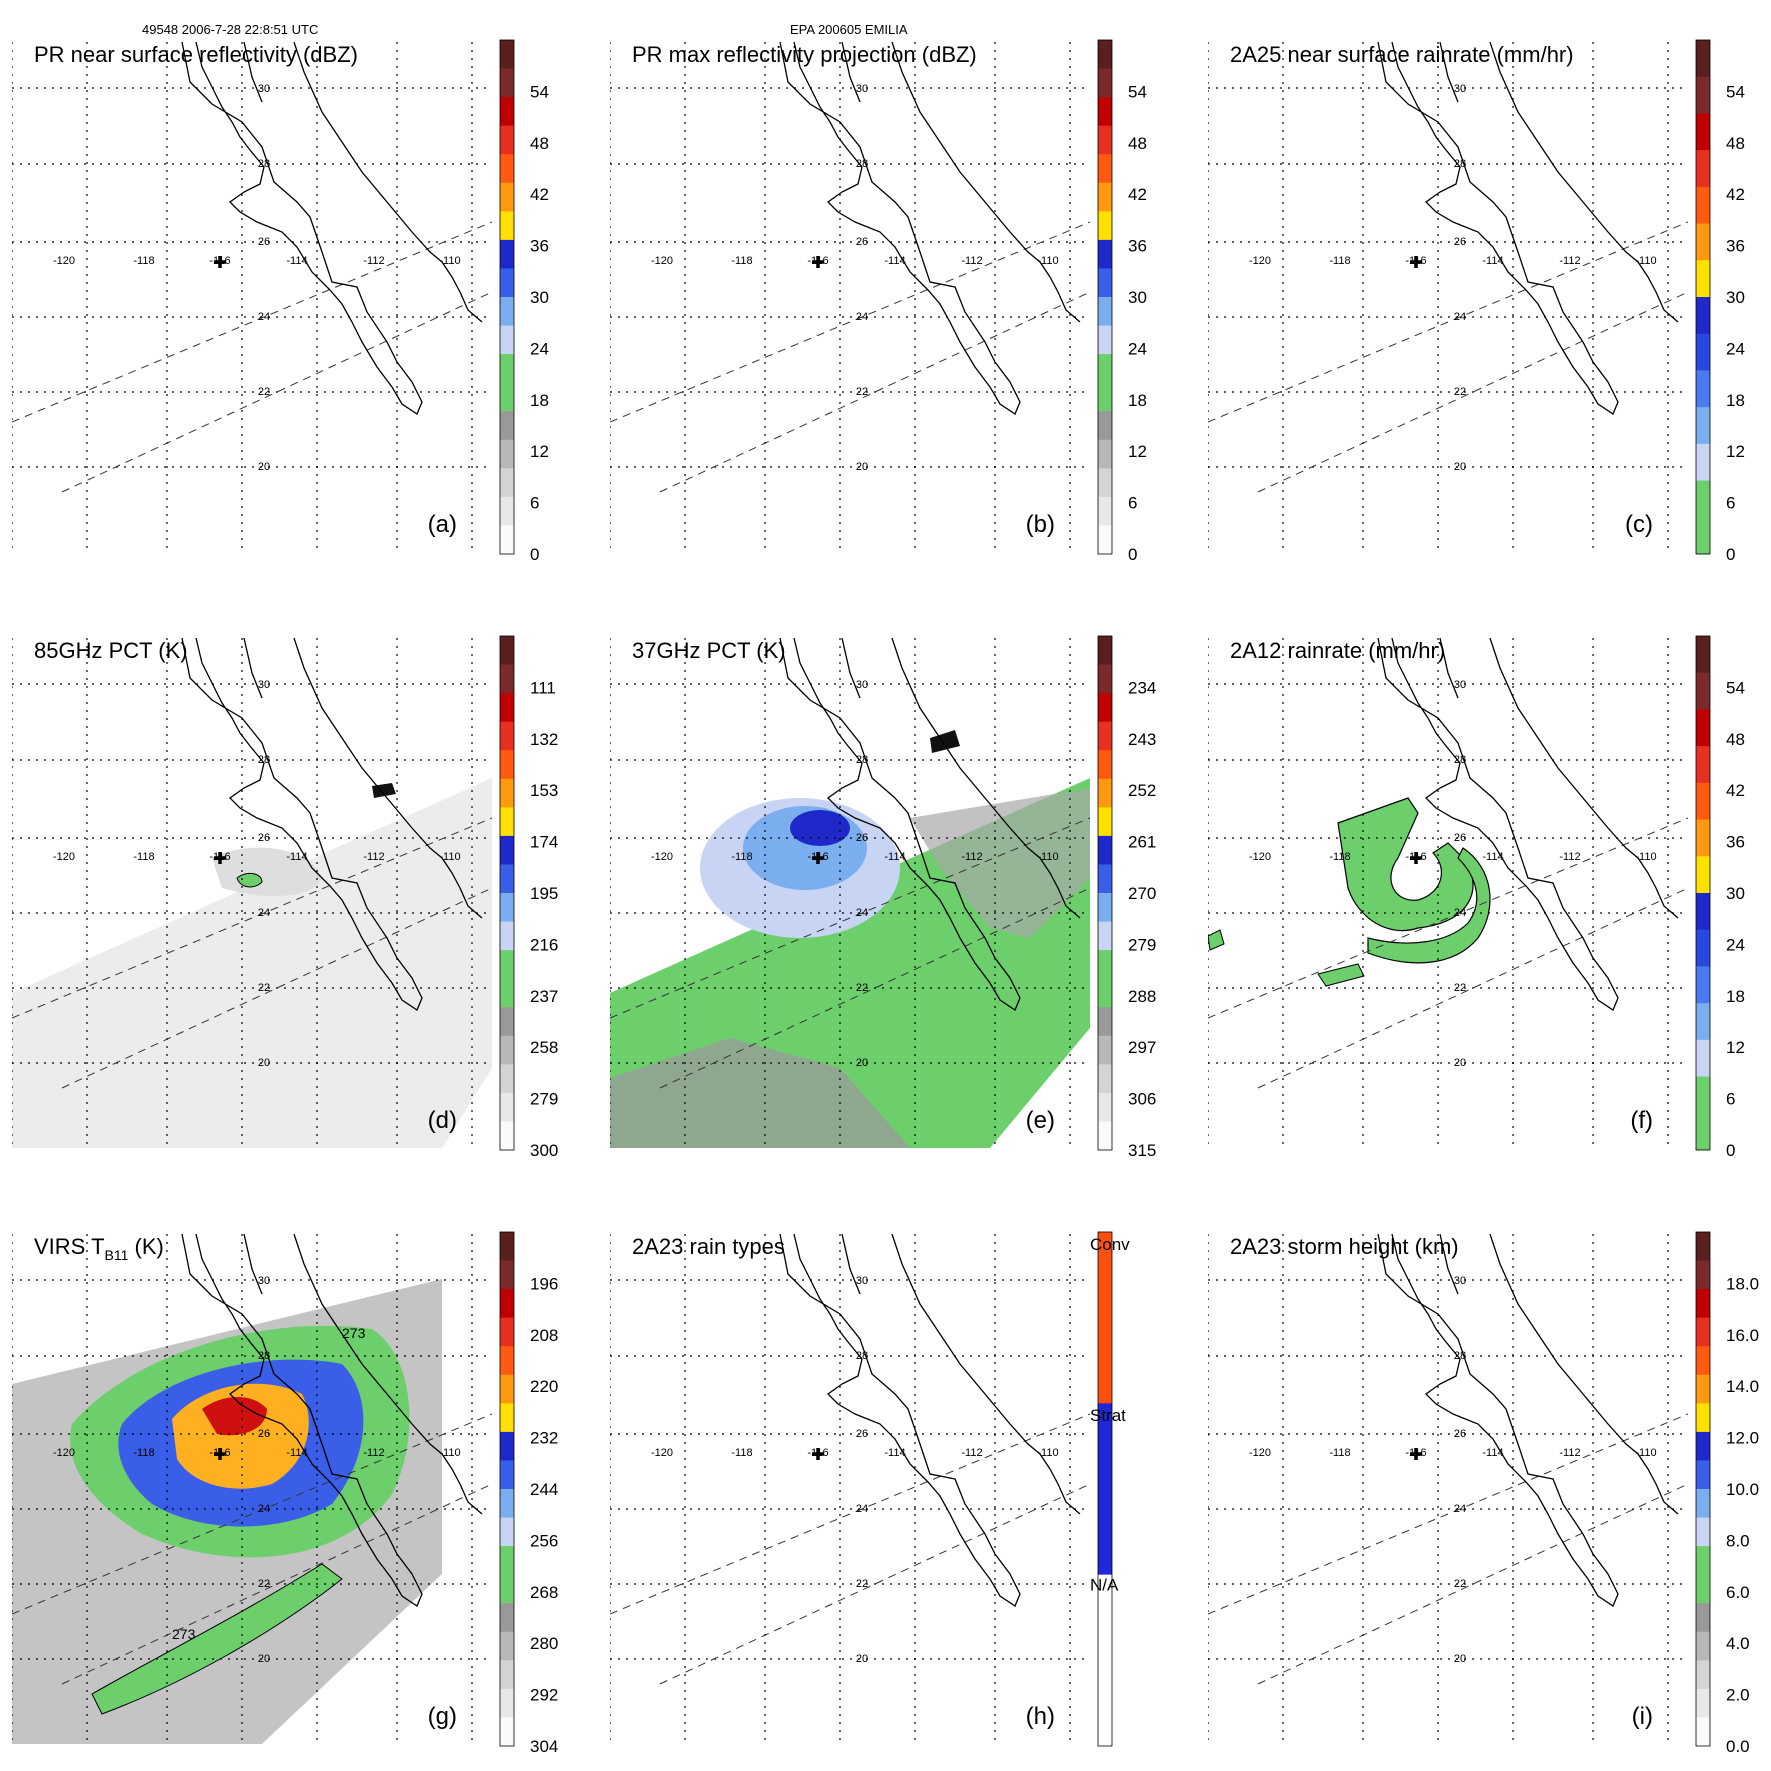 The width and height of the screenshot is (1771, 1771). I want to click on panel-title: VIRS TB11 (K), so click(99, 1248).